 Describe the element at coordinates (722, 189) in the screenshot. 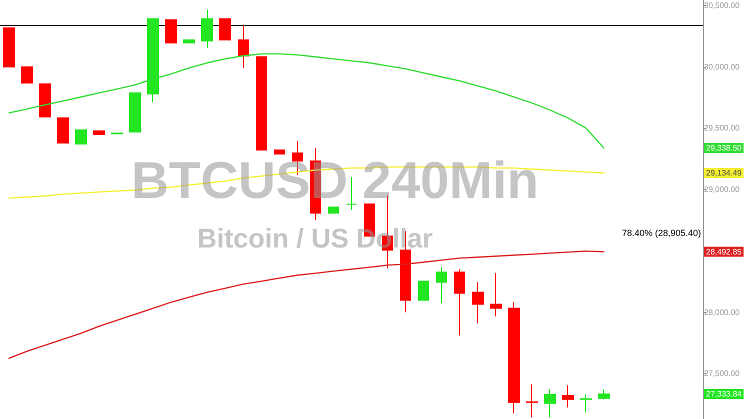

I see `y-tick-label: 29,000.00` at that location.